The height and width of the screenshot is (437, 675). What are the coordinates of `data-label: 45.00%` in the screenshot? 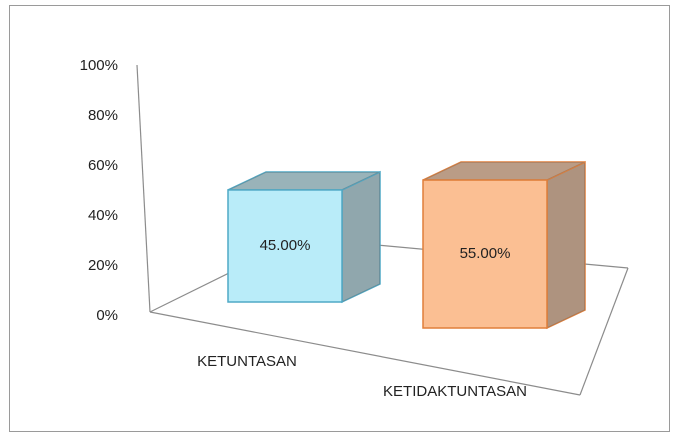 It's located at (285, 245).